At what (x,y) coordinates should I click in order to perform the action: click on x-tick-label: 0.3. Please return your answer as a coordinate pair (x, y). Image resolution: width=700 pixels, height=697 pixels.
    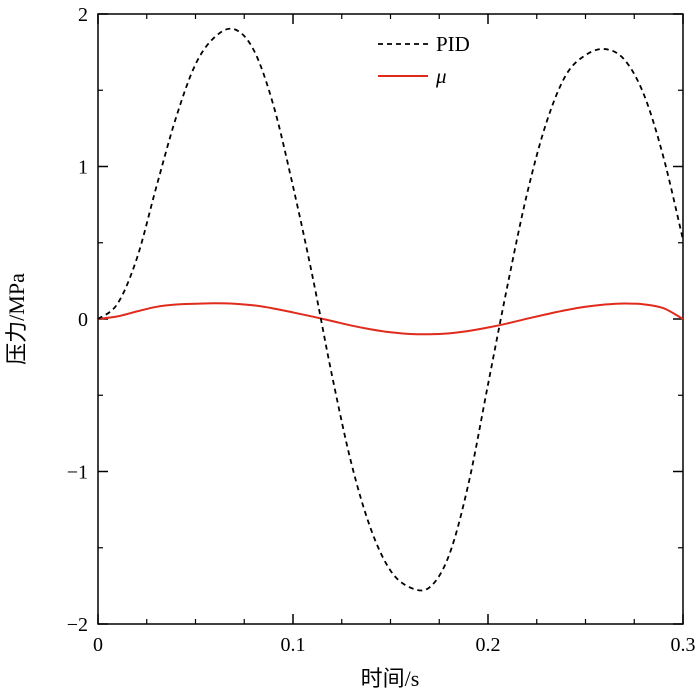
    Looking at the image, I should click on (683, 645).